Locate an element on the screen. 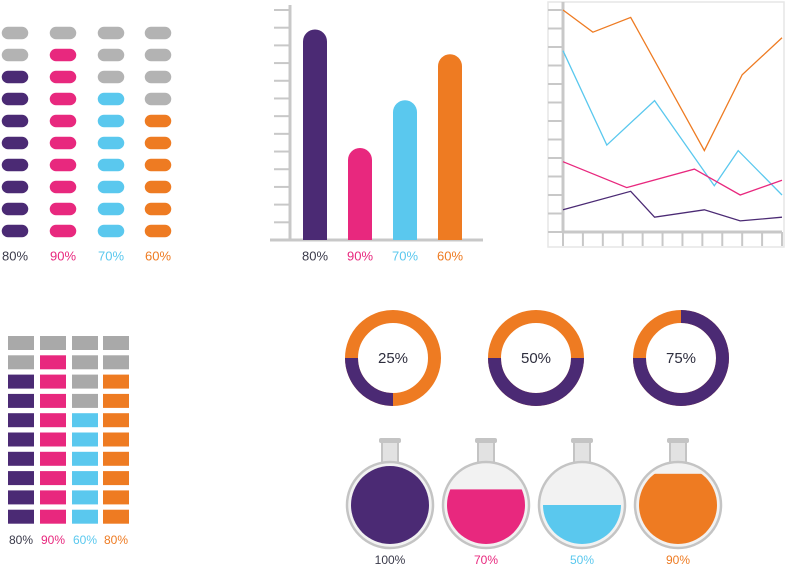  donut-label: 25% is located at coordinates (393, 358).